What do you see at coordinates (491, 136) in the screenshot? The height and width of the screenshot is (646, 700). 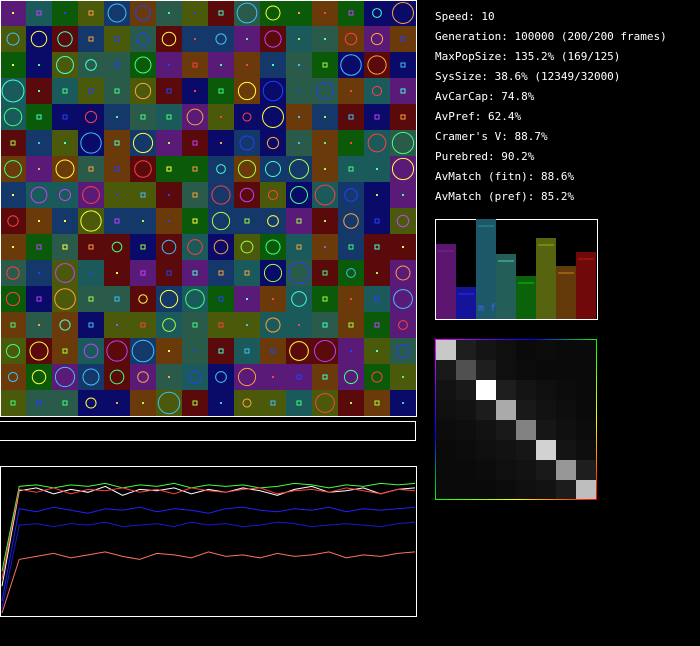 I see `stat: Cramer's V: 88.7%` at bounding box center [491, 136].